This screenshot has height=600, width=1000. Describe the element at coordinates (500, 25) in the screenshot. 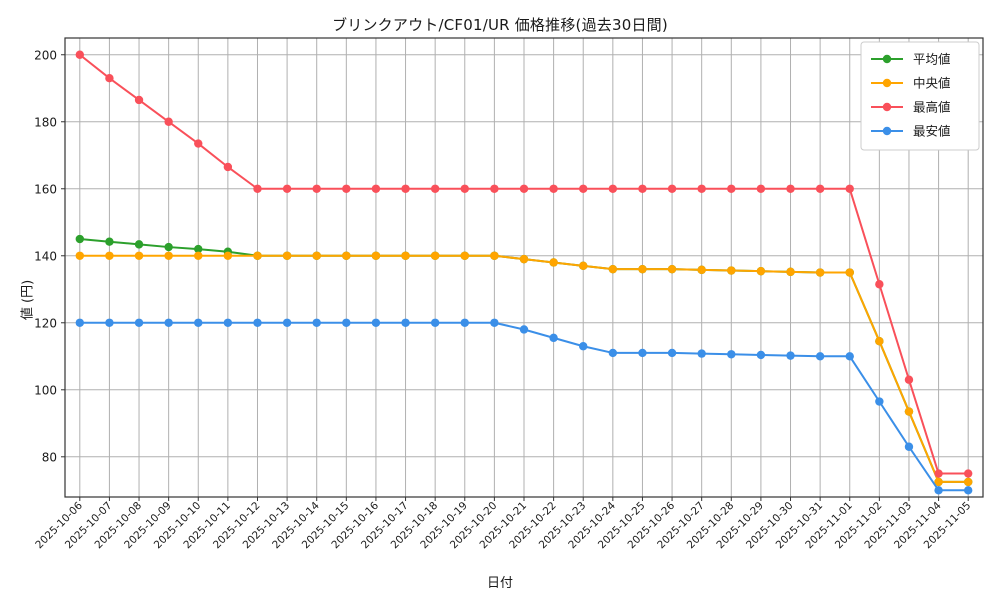

I see `chart-title: ブリンクアウト/CF01/UR 価格推移(過去30日間)` at that location.